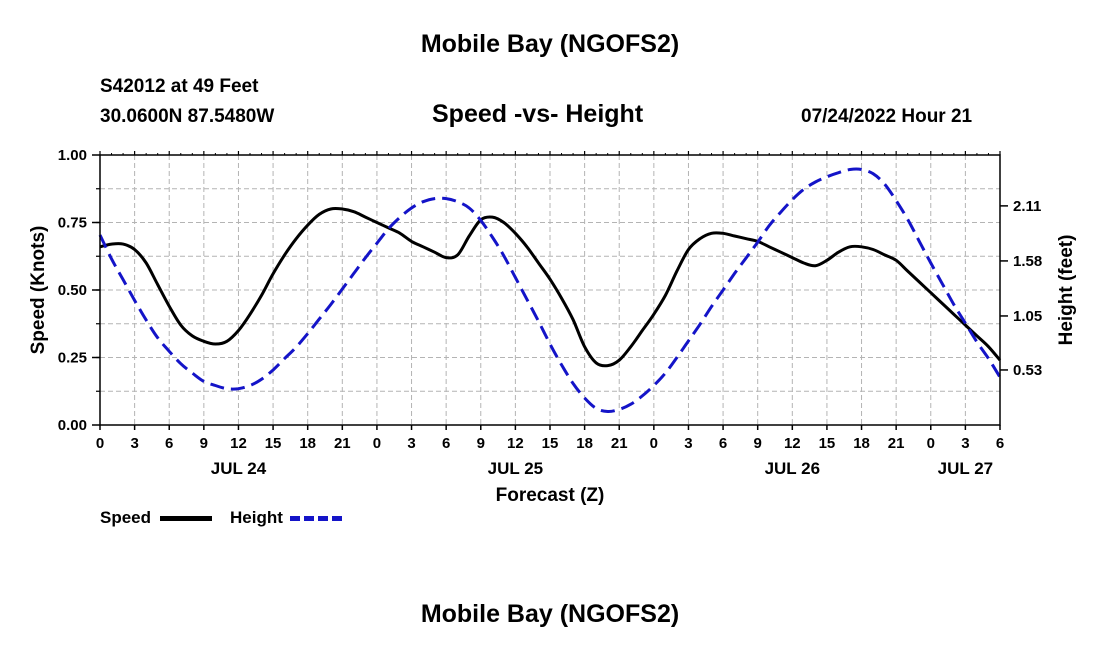 The width and height of the screenshot is (1100, 650). What do you see at coordinates (72, 223) in the screenshot?
I see `y-tick-label: 0.75` at bounding box center [72, 223].